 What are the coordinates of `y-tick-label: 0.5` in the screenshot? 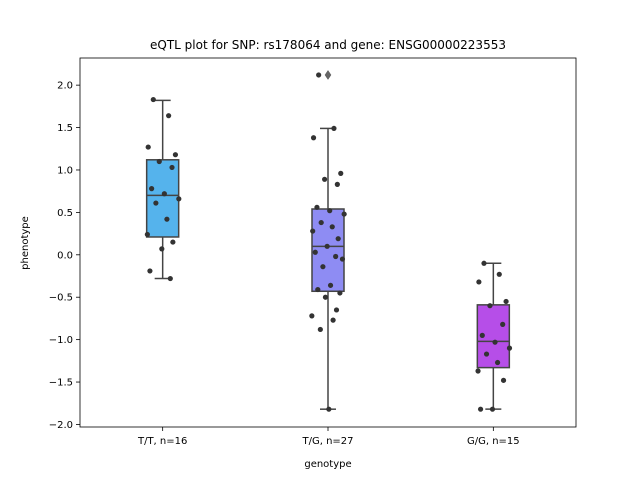 It's located at (65, 213).